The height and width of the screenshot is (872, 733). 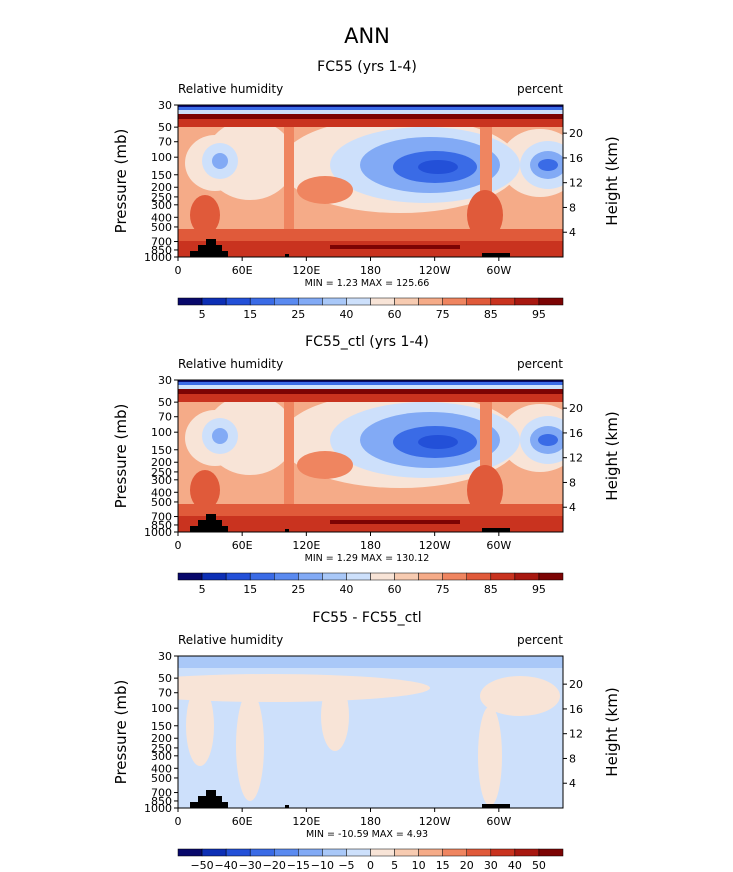 I want to click on y-tick-label: 50, so click(x=165, y=127).